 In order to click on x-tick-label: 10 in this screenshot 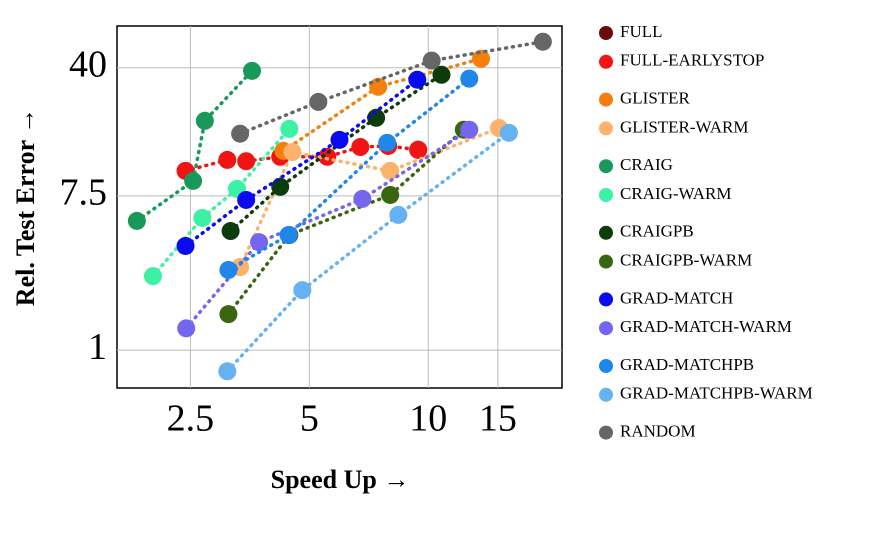, I will do `click(428, 419)`.